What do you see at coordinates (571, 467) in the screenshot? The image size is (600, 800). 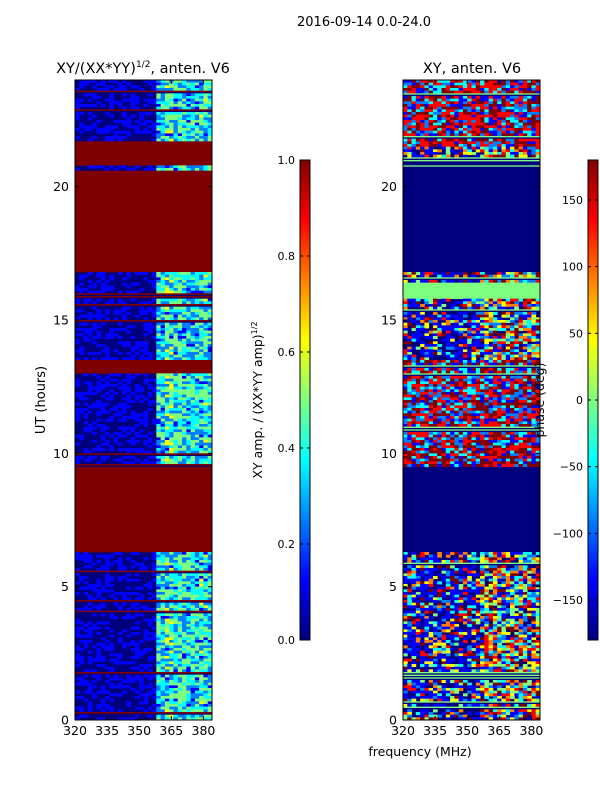 I see `cbar-tick-label: −50` at bounding box center [571, 467].